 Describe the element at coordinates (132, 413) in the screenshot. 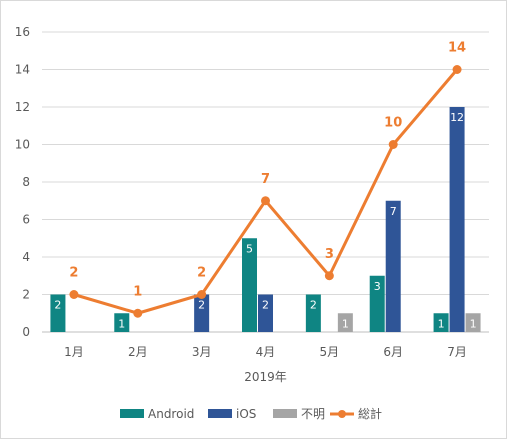

I see `legend-swatch-Android` at that location.